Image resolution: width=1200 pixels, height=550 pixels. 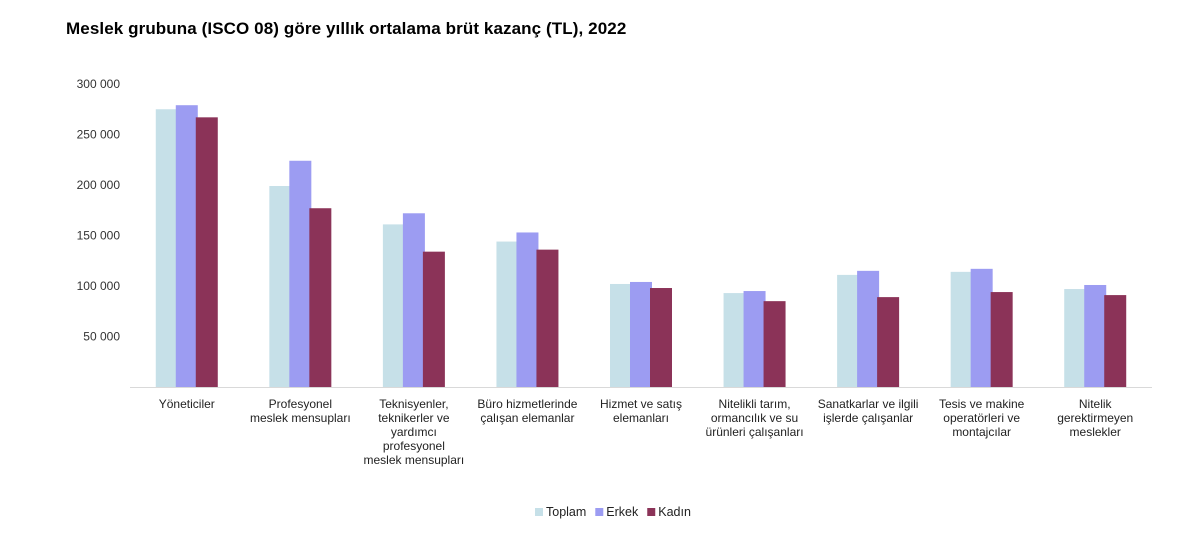 I want to click on x-tick-label: Sanatkarlar ve ilgili işlerde çalışanlar, so click(x=868, y=411).